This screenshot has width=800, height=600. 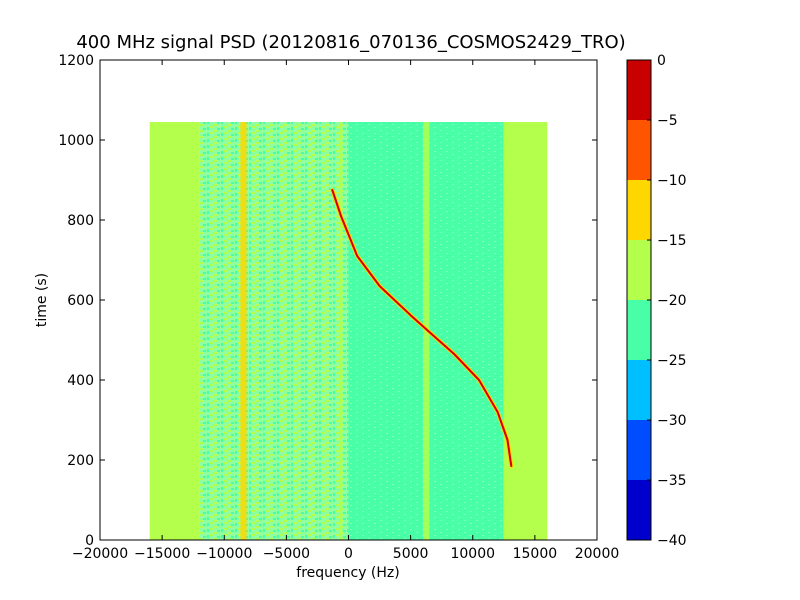 I want to click on y-tick-label: 600, so click(x=80, y=301).